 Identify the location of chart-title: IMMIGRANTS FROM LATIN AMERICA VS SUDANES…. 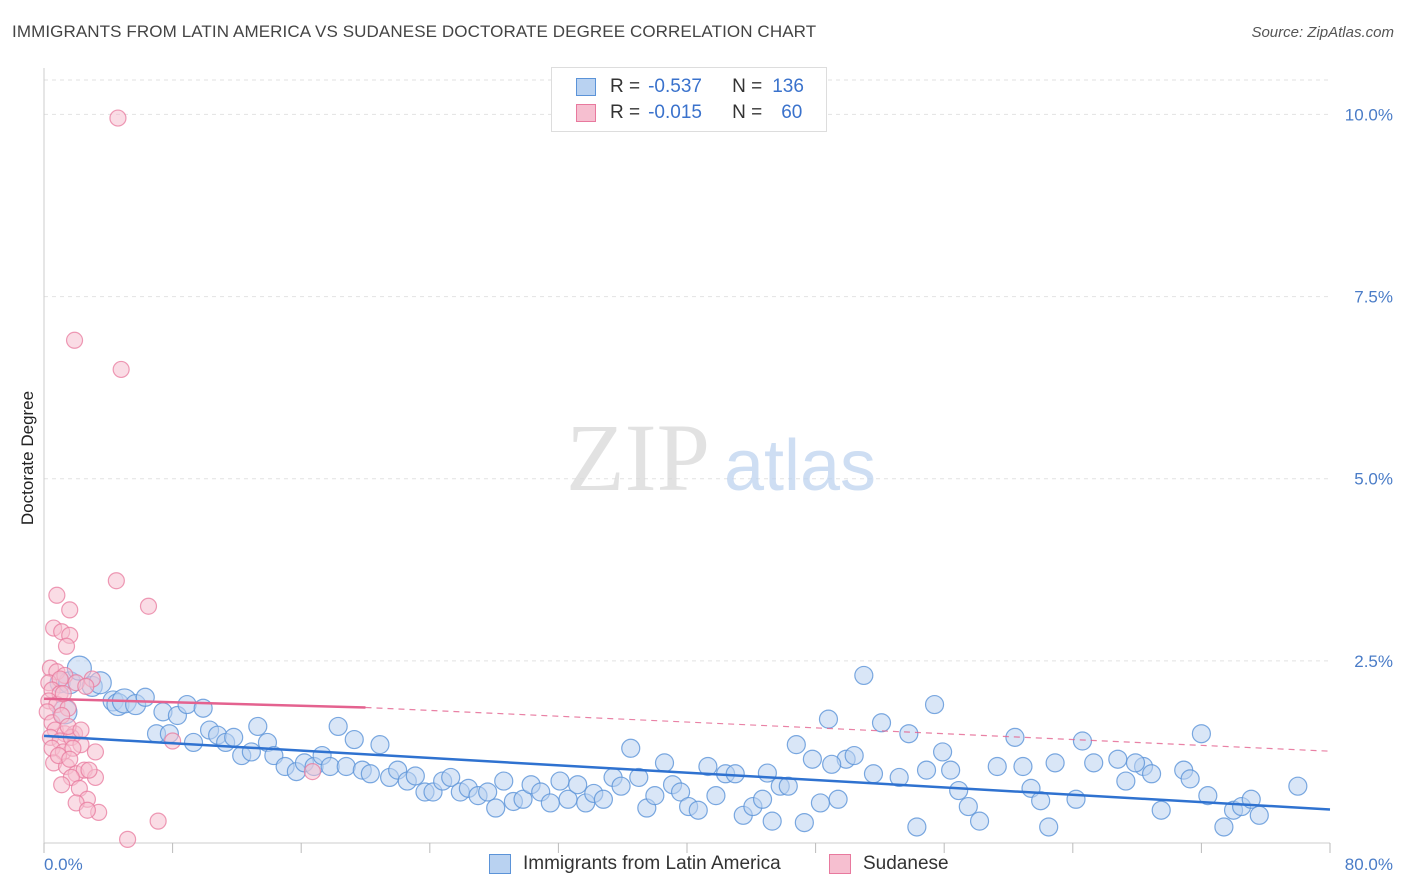
(414, 31).